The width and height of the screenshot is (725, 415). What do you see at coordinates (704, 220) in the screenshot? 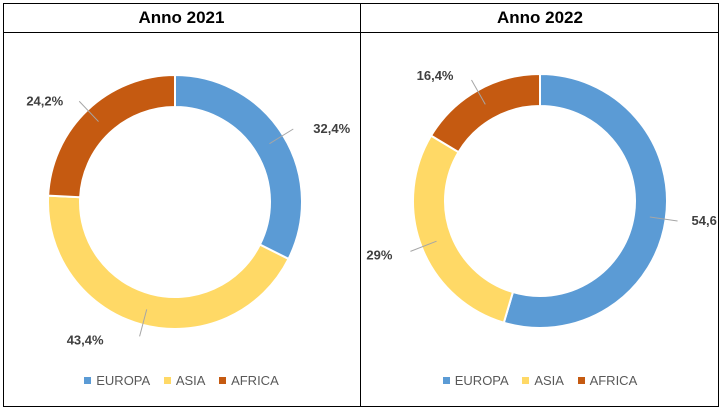
I see `data-label-europa: 54,6` at bounding box center [704, 220].